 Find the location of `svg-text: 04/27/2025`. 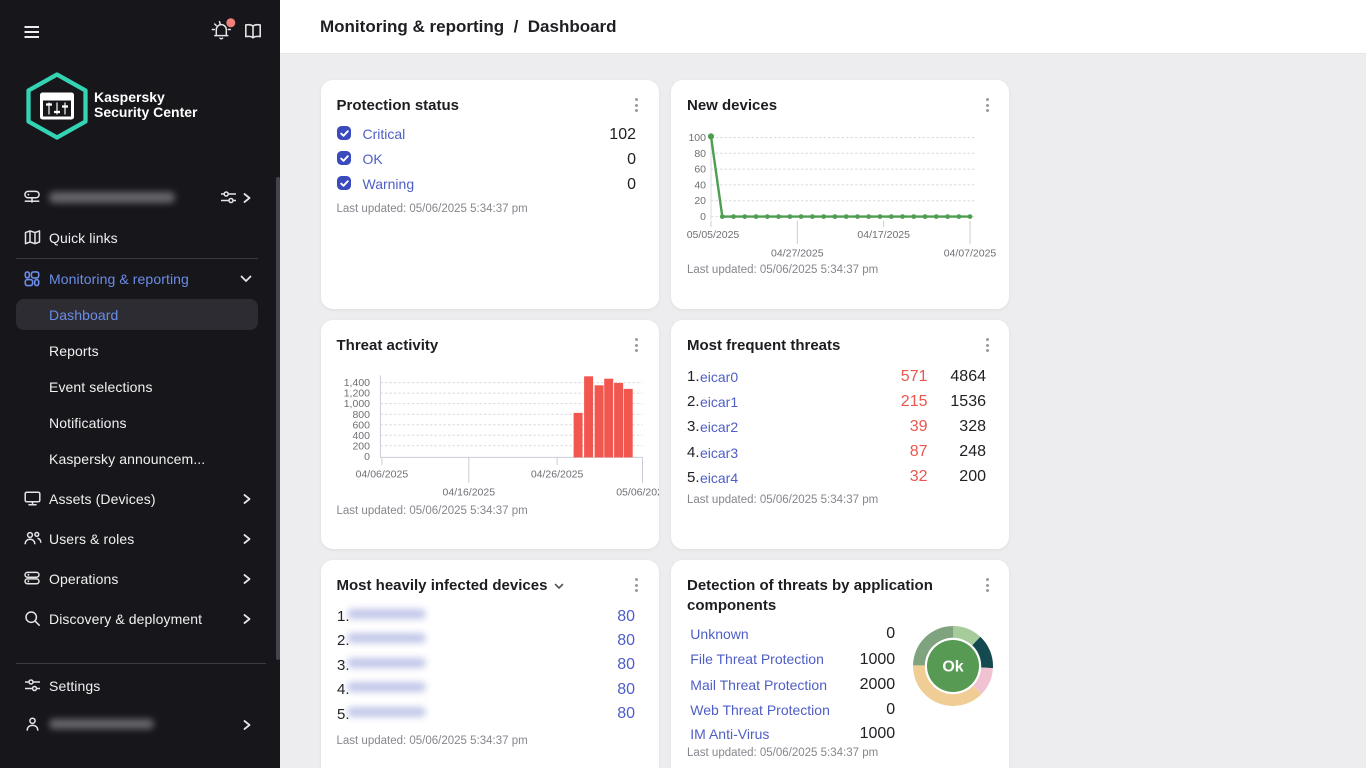

svg-text: 04/27/2025 is located at coordinates (797, 254).